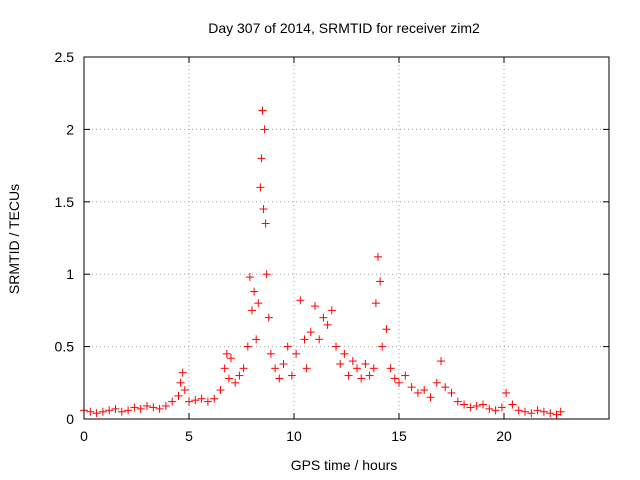  I want to click on x-tick-label: 15, so click(399, 436).